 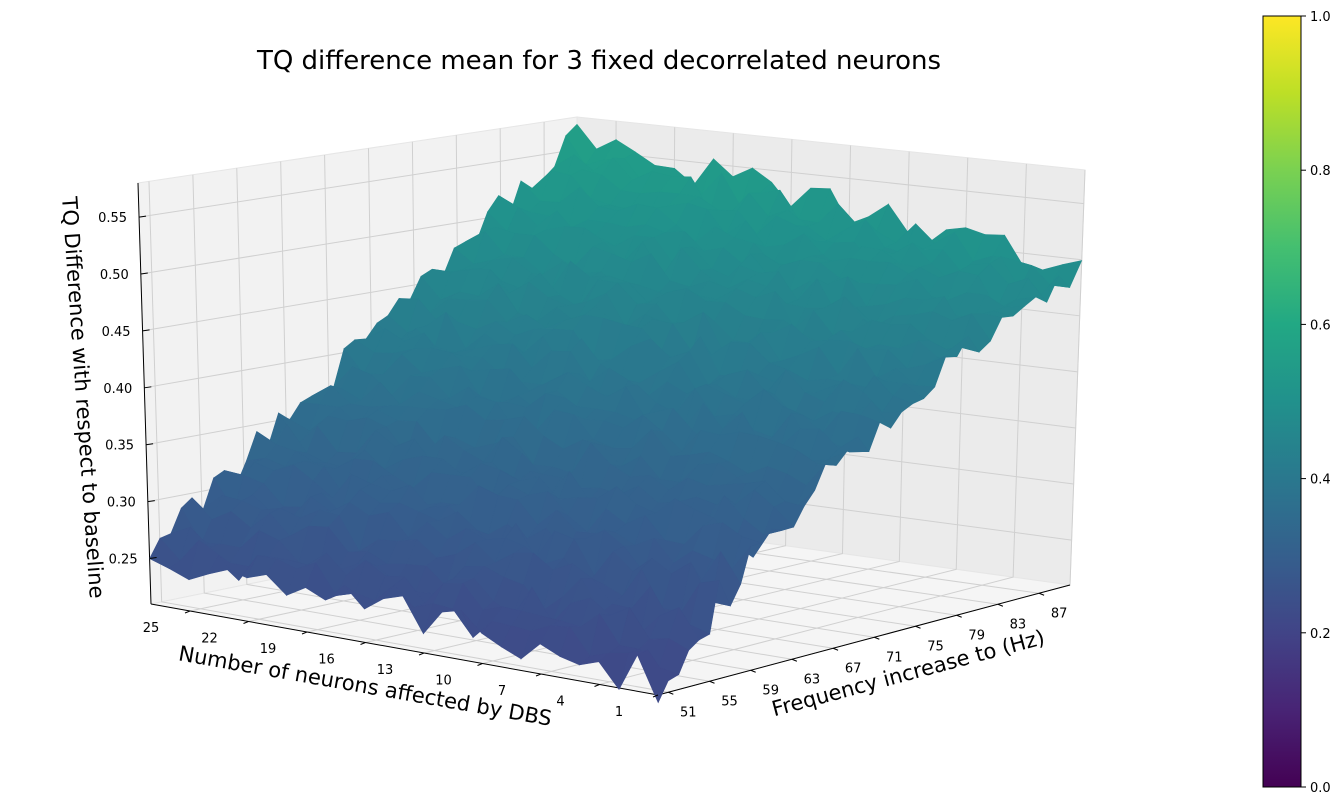 I want to click on surface-facet, so click(x=653, y=676).